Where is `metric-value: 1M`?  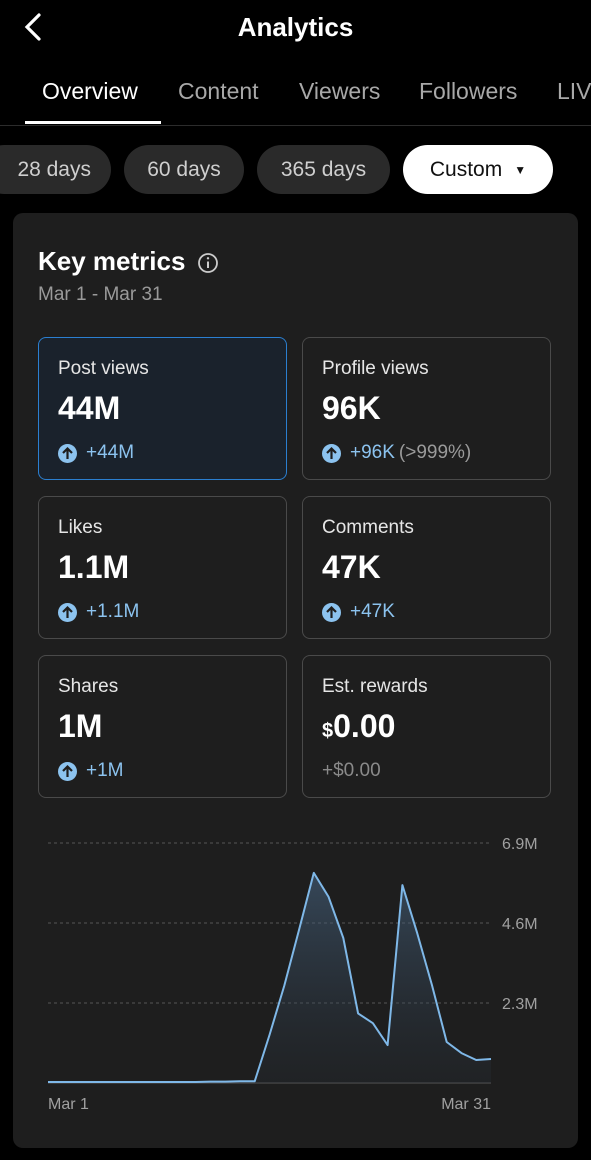 metric-value: 1M is located at coordinates (80, 726).